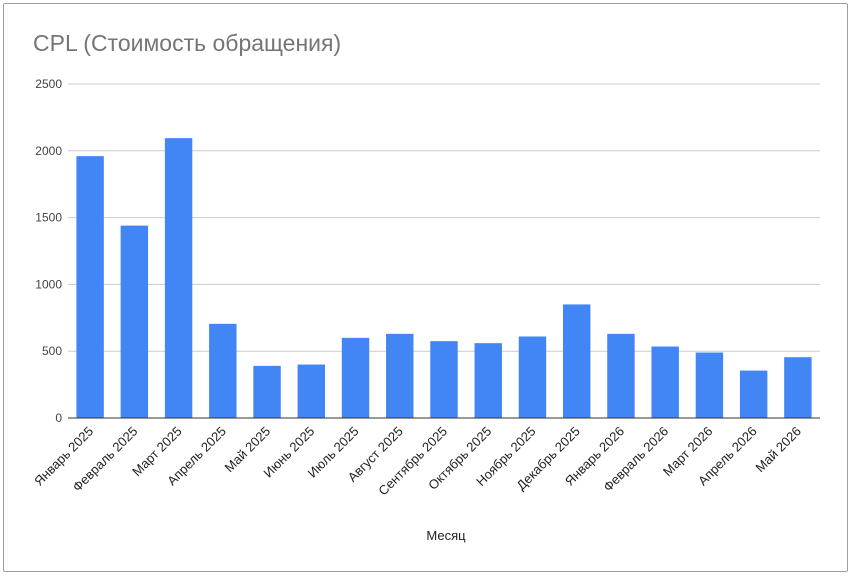  What do you see at coordinates (48, 218) in the screenshot?
I see `y-tick-label: 1500` at bounding box center [48, 218].